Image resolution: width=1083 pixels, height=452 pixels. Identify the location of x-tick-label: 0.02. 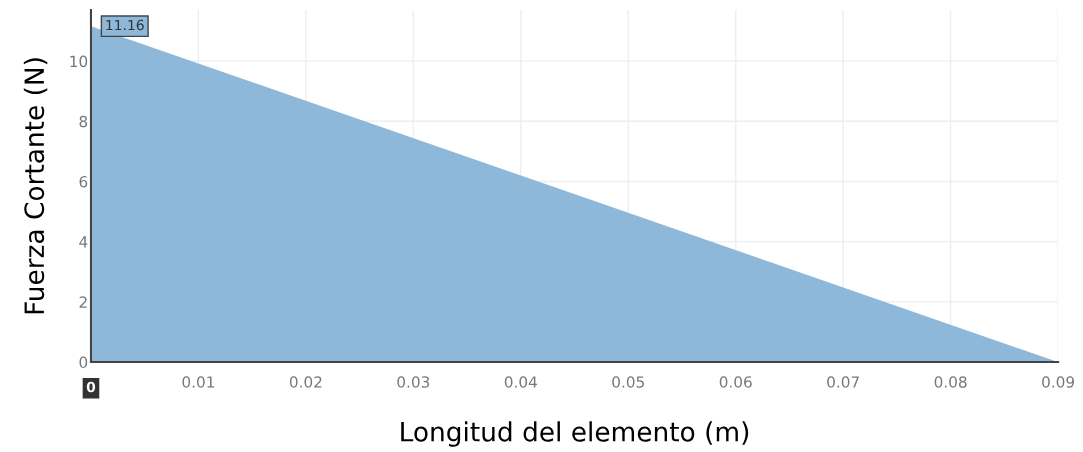
(305, 382).